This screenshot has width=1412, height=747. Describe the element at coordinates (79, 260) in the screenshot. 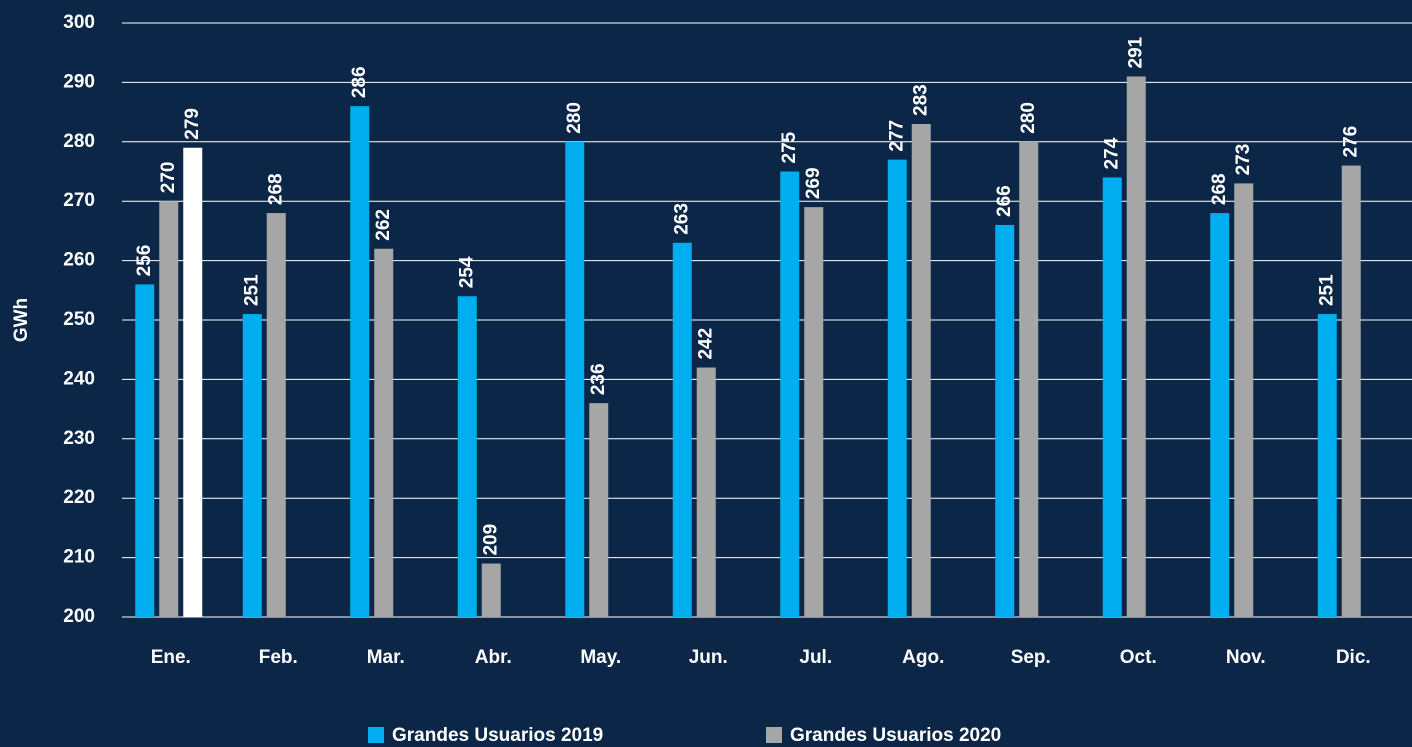

I see `y-tick-label: 260` at that location.